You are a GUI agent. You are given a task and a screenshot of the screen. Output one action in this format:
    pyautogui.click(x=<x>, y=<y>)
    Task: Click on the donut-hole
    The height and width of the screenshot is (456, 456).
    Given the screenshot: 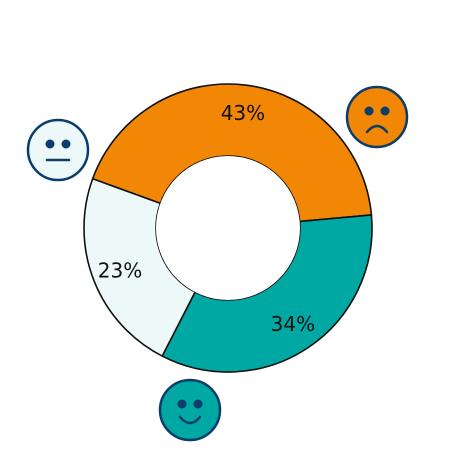 What is the action you would take?
    pyautogui.click(x=228, y=228)
    